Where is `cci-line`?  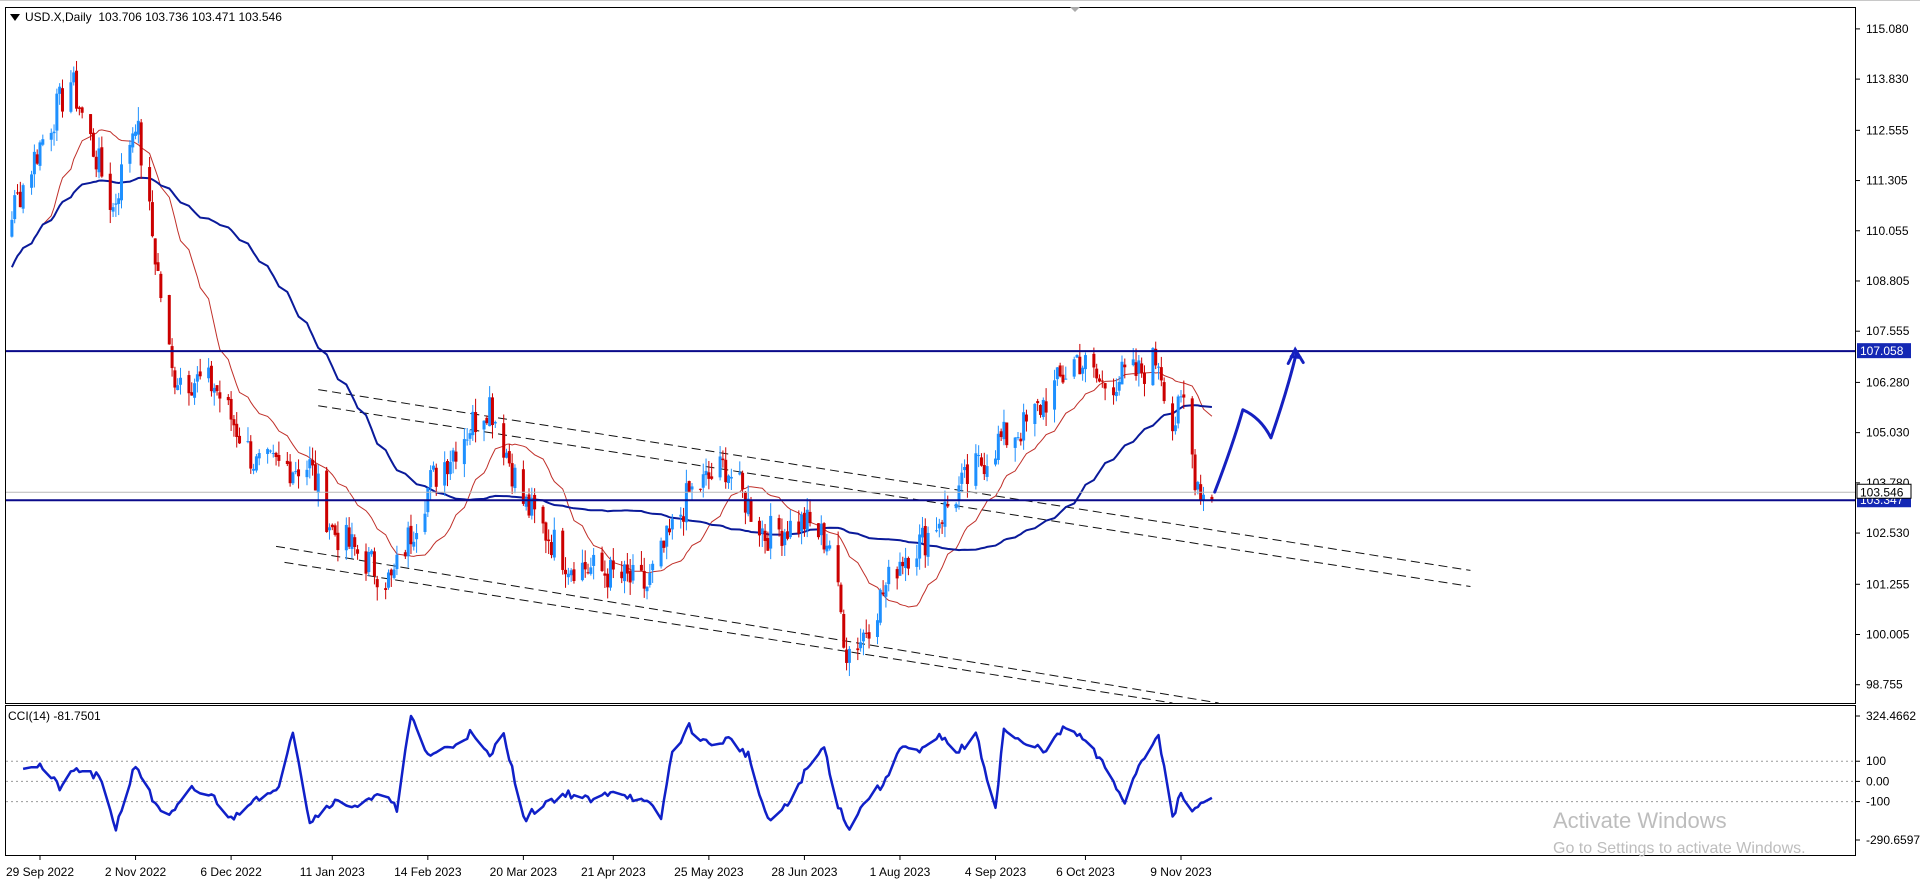 cci-line is located at coordinates (617, 773).